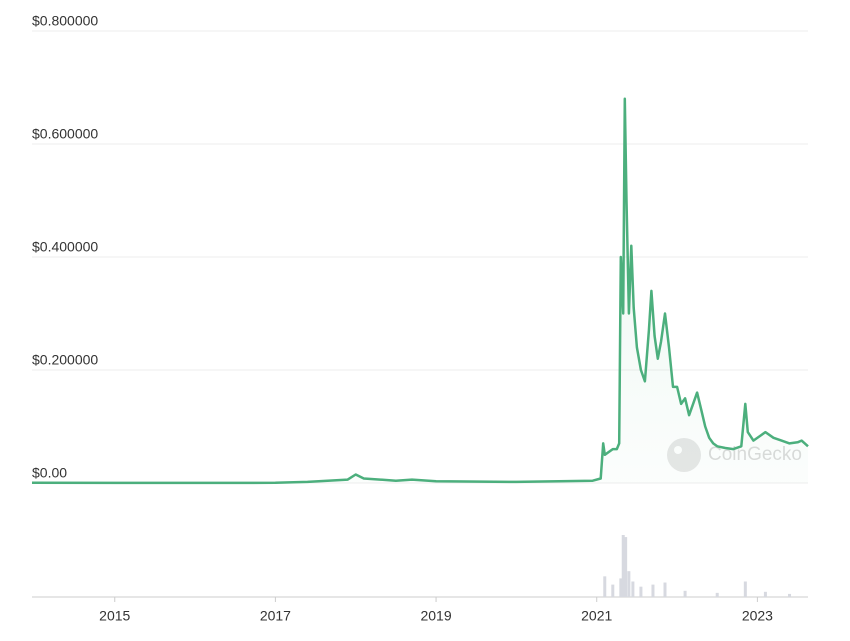 The width and height of the screenshot is (850, 641). Describe the element at coordinates (65, 134) in the screenshot. I see `y-tick-label: $0.600000` at that location.